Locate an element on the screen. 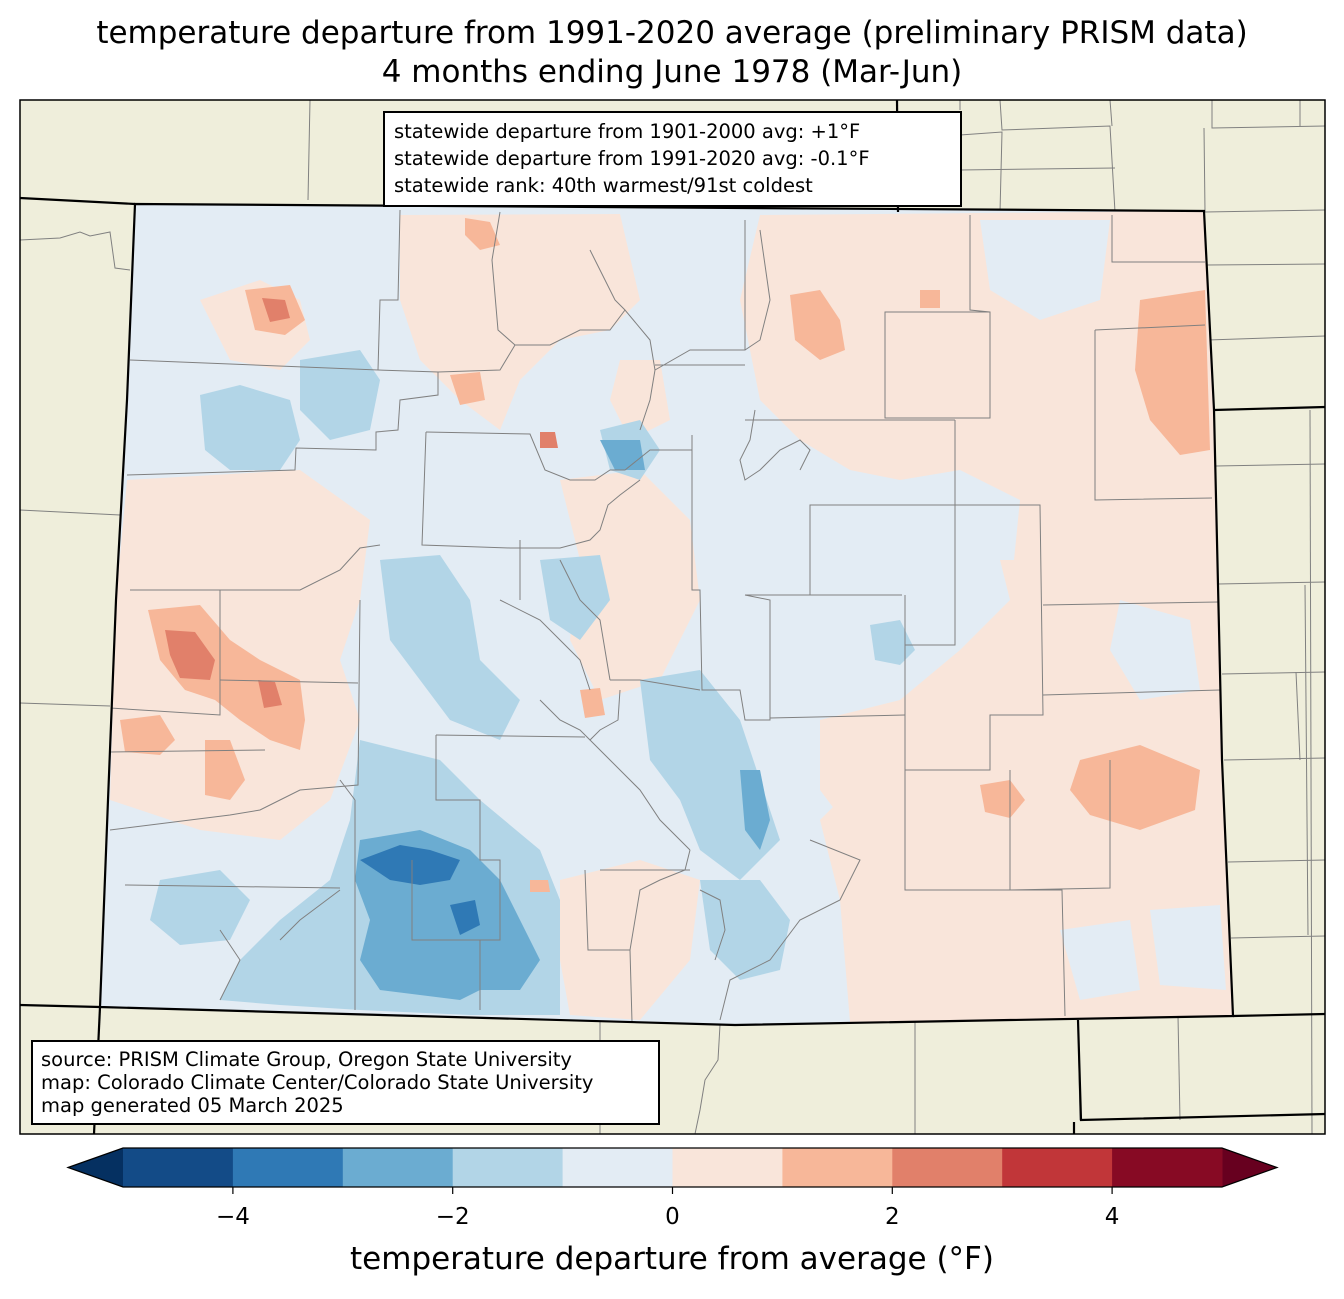 This screenshot has height=1299, width=1344. colorbar-tick-label: −4 is located at coordinates (232, 1217).